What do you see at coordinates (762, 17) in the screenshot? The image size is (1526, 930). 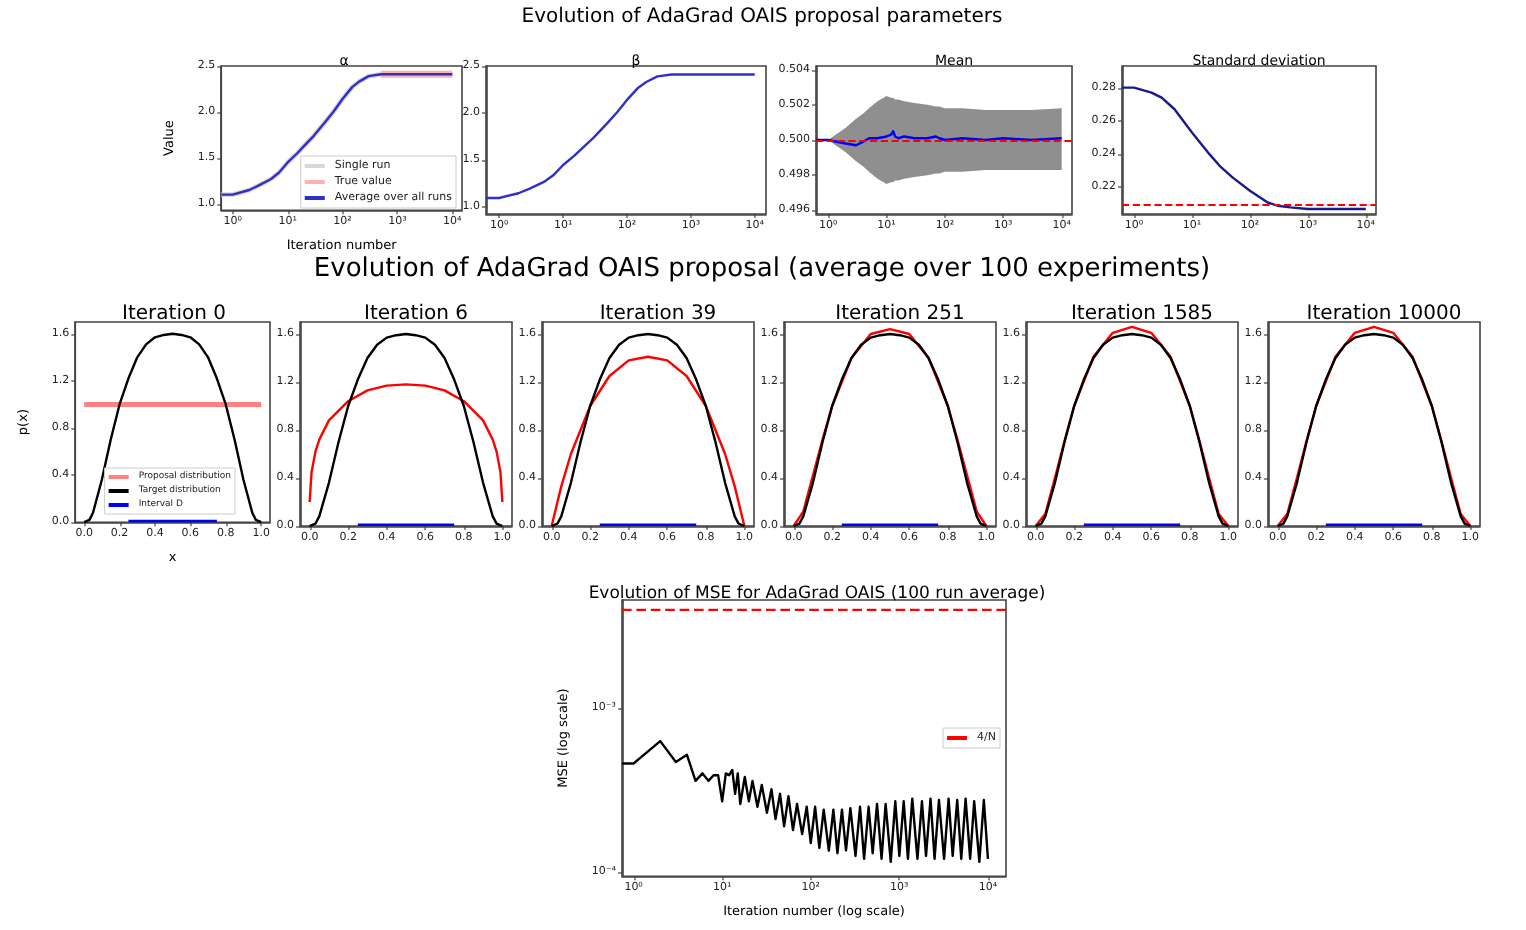 I see `text: Evolution of AdaGrad OAIS proposal parameters` at bounding box center [762, 17].